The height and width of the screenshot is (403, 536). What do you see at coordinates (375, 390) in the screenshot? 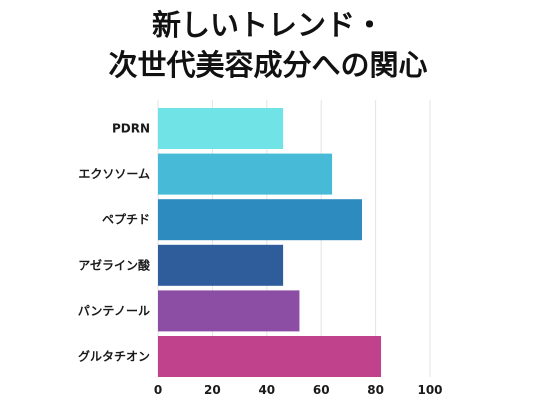
I see `x-tick-label: 80` at bounding box center [375, 390].